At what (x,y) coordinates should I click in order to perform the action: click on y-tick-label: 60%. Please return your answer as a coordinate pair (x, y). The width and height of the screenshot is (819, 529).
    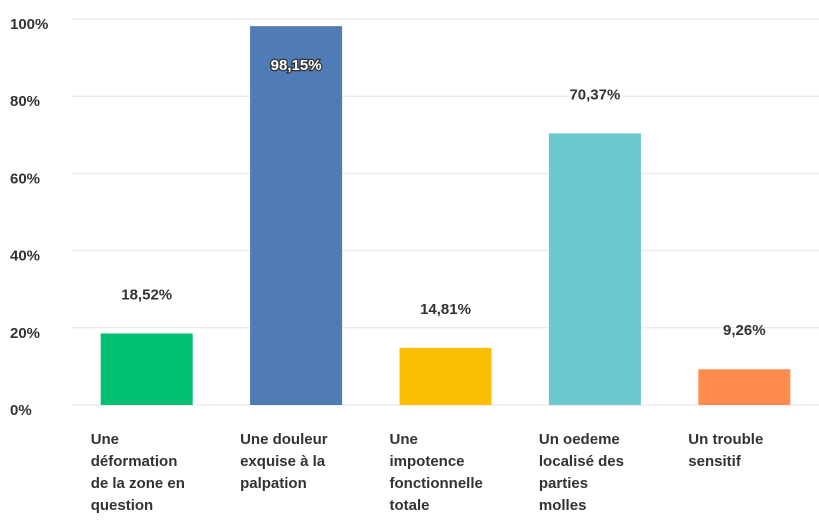
    Looking at the image, I should click on (25, 178).